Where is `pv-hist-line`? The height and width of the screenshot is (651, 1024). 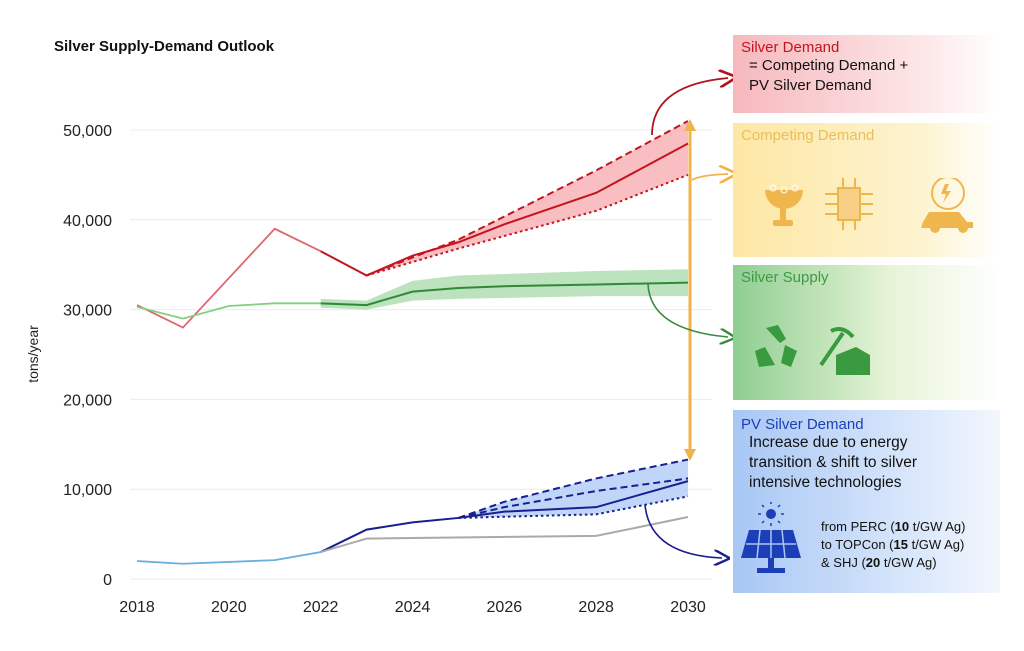
pv-hist-line is located at coordinates (228, 558).